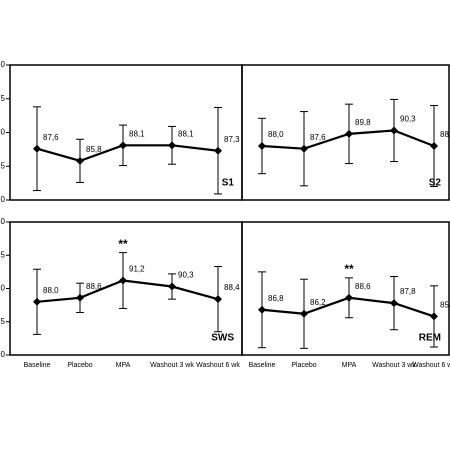 The image size is (450, 450). Describe the element at coordinates (232, 287) in the screenshot. I see `value-label: 88,4` at that location.